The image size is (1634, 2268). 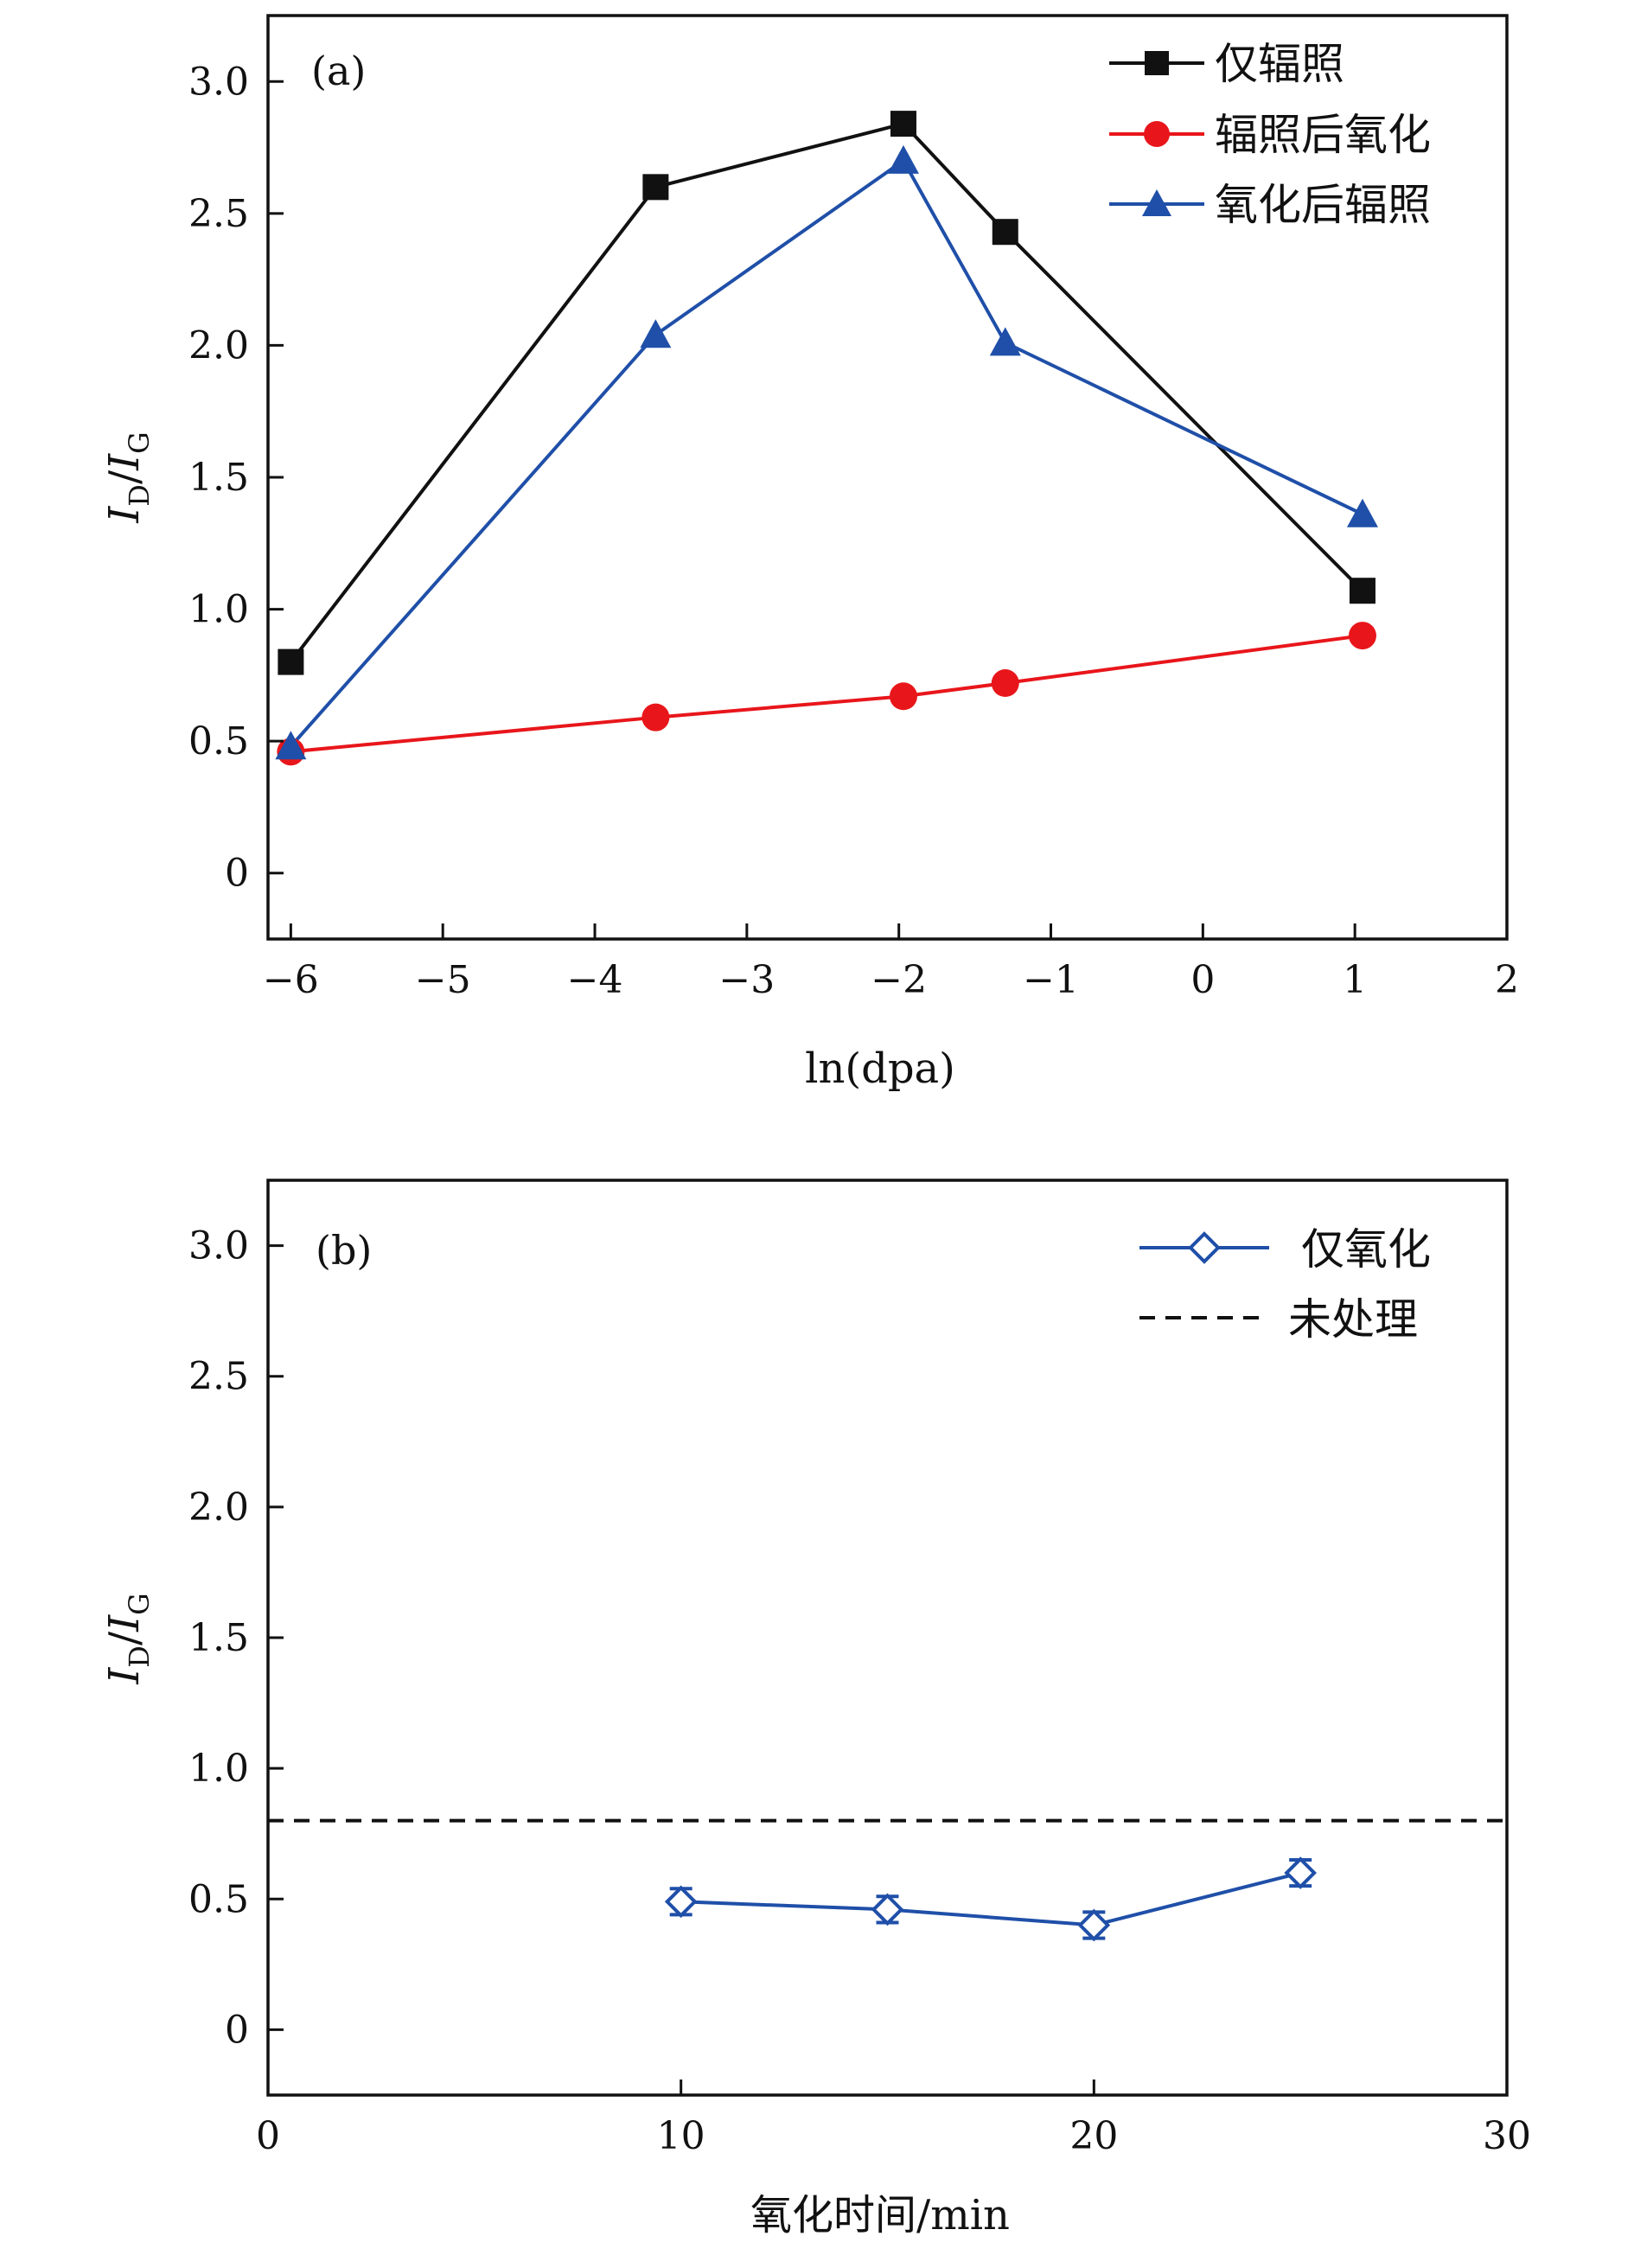 What do you see at coordinates (268, 2136) in the screenshot?
I see `x-tick-label-b-0: 0` at bounding box center [268, 2136].